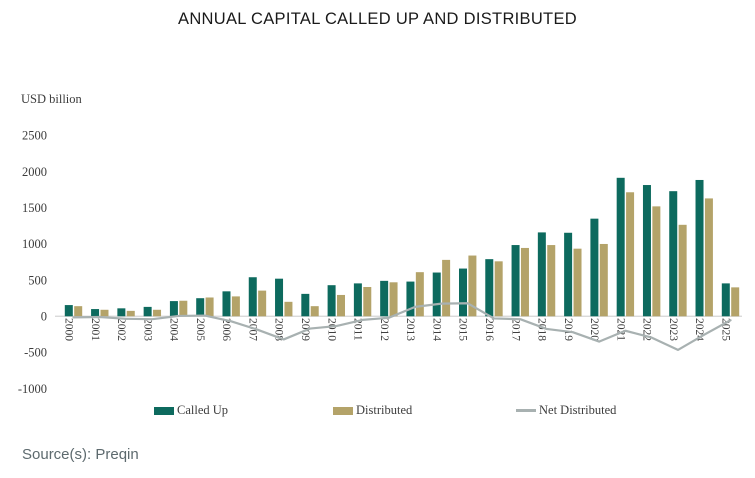 This screenshot has height=478, width=755. What do you see at coordinates (620, 247) in the screenshot?
I see `bar-called-up-2021` at bounding box center [620, 247].